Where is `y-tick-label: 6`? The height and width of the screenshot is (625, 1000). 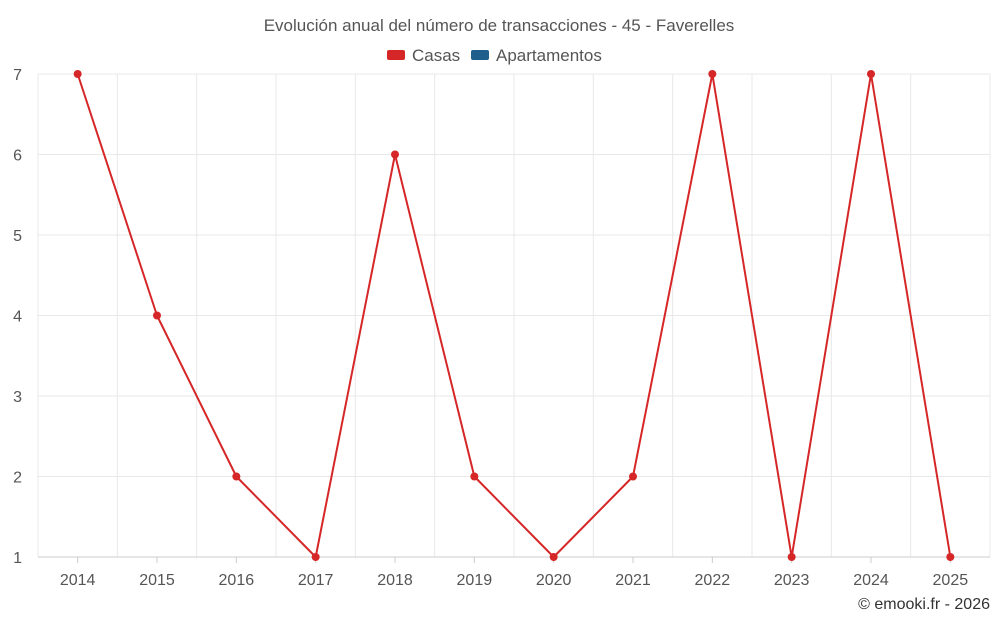
y-tick-label: 6 is located at coordinates (17, 156).